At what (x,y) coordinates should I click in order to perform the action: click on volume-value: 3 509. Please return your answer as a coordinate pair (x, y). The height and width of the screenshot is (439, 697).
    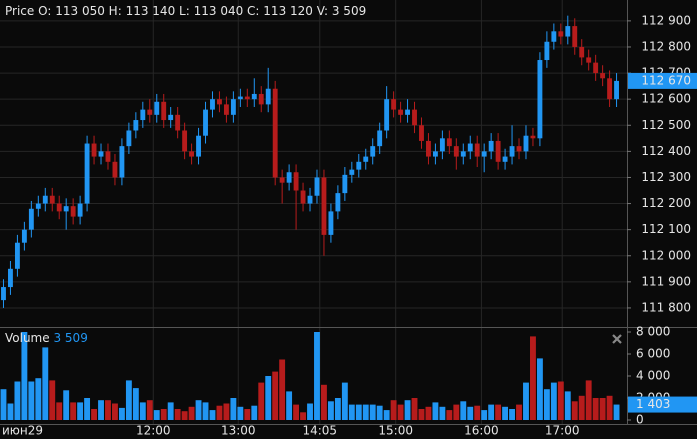
    Looking at the image, I should click on (70, 338).